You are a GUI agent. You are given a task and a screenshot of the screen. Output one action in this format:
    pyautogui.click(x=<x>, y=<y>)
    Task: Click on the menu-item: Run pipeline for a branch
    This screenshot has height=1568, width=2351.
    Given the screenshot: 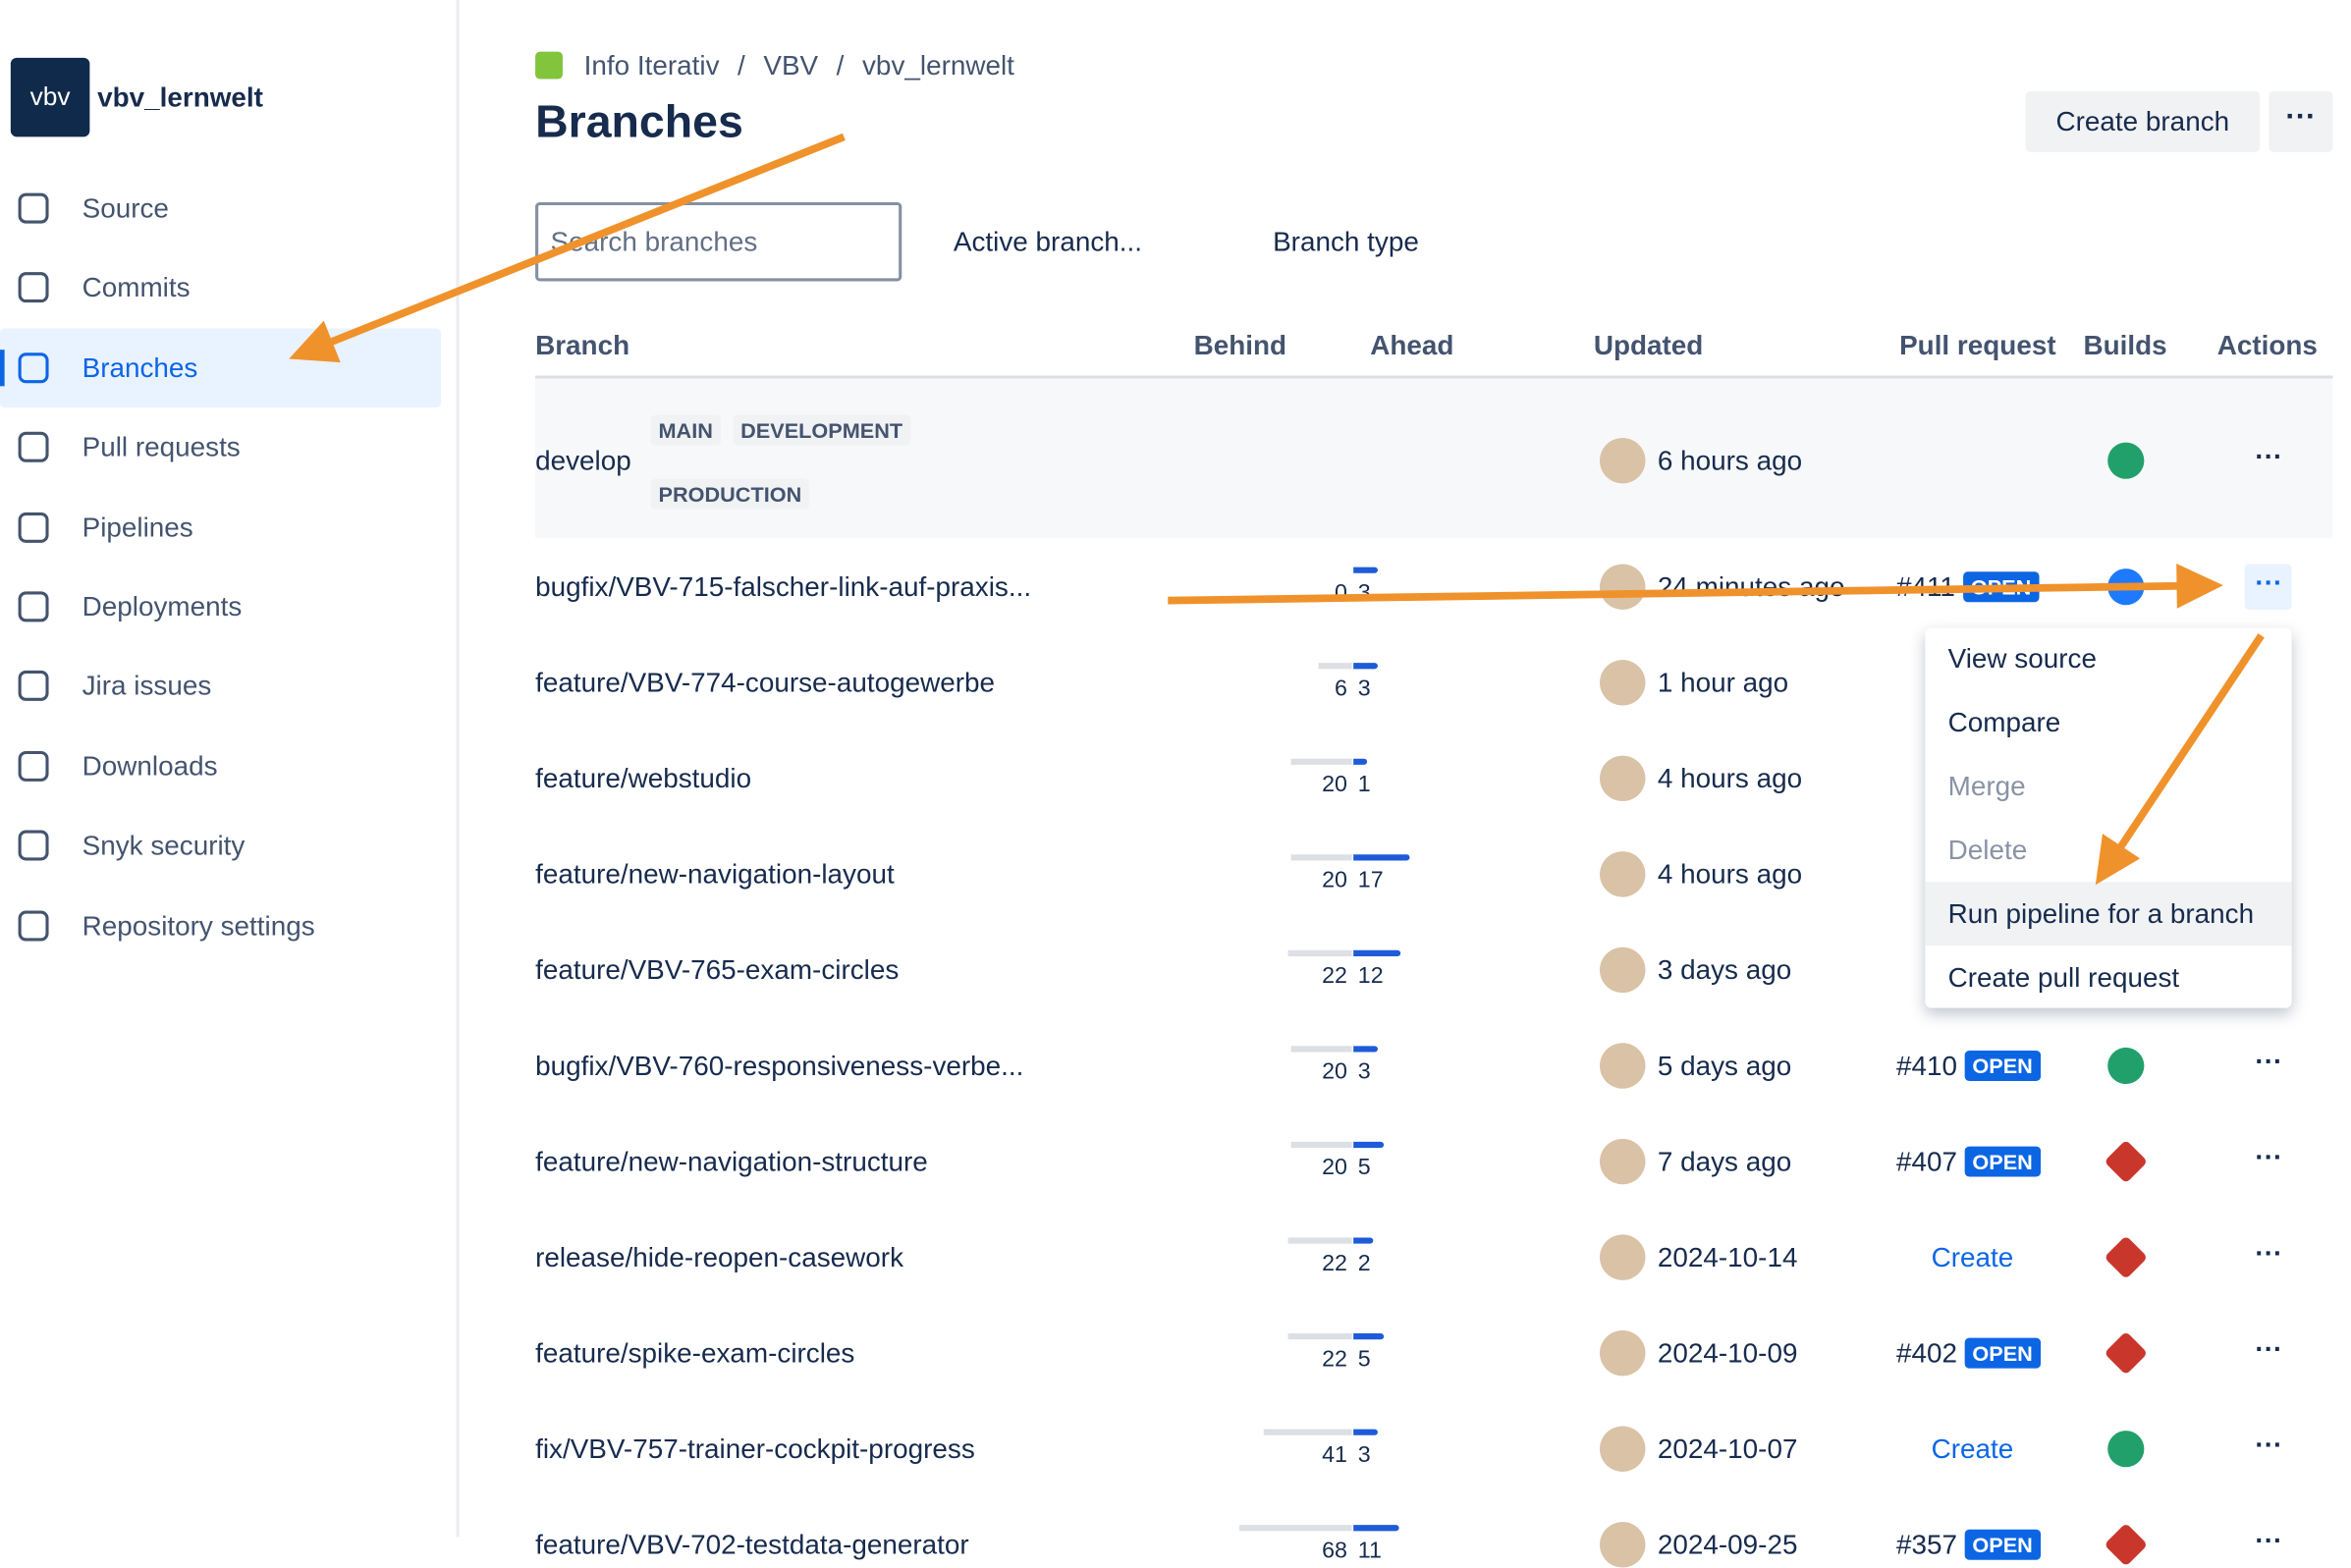 What is the action you would take?
    pyautogui.click(x=2101, y=914)
    